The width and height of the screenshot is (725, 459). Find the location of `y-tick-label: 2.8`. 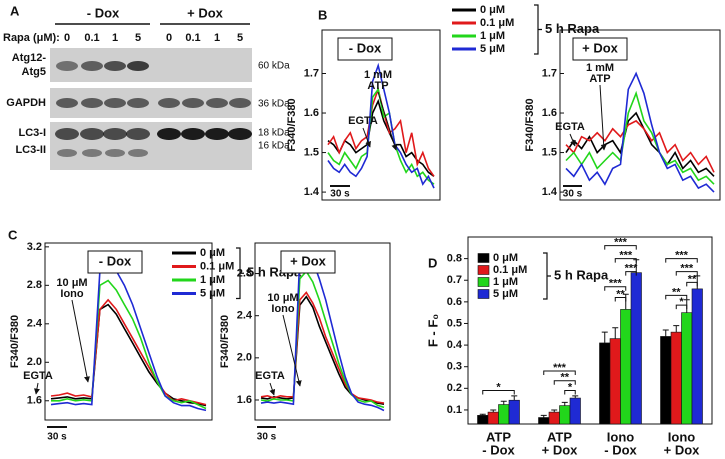

y-tick-label: 2.8 is located at coordinates (34, 285).